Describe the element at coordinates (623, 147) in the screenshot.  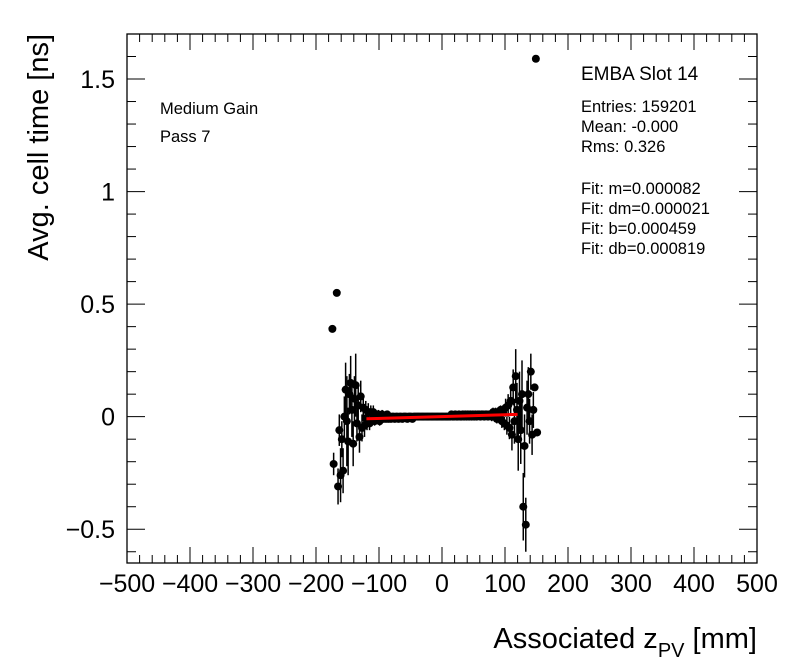
I see `stats-rms: Rms: 0.326` at that location.